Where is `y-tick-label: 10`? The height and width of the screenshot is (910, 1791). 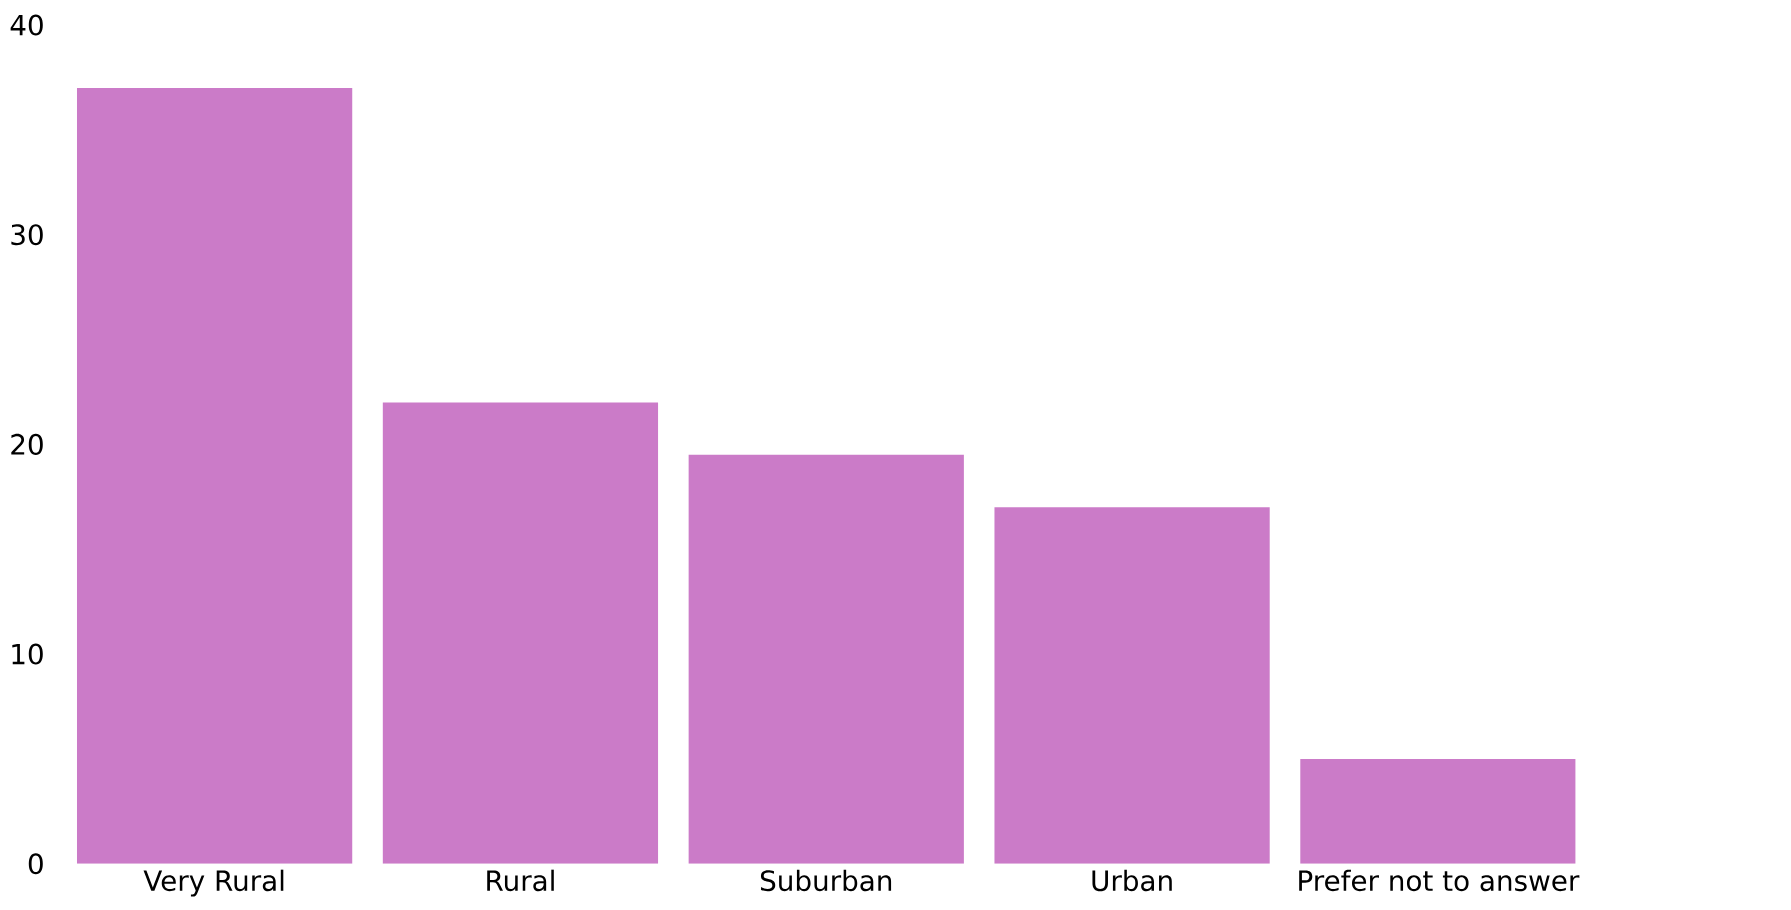 y-tick-label: 10 is located at coordinates (27, 654).